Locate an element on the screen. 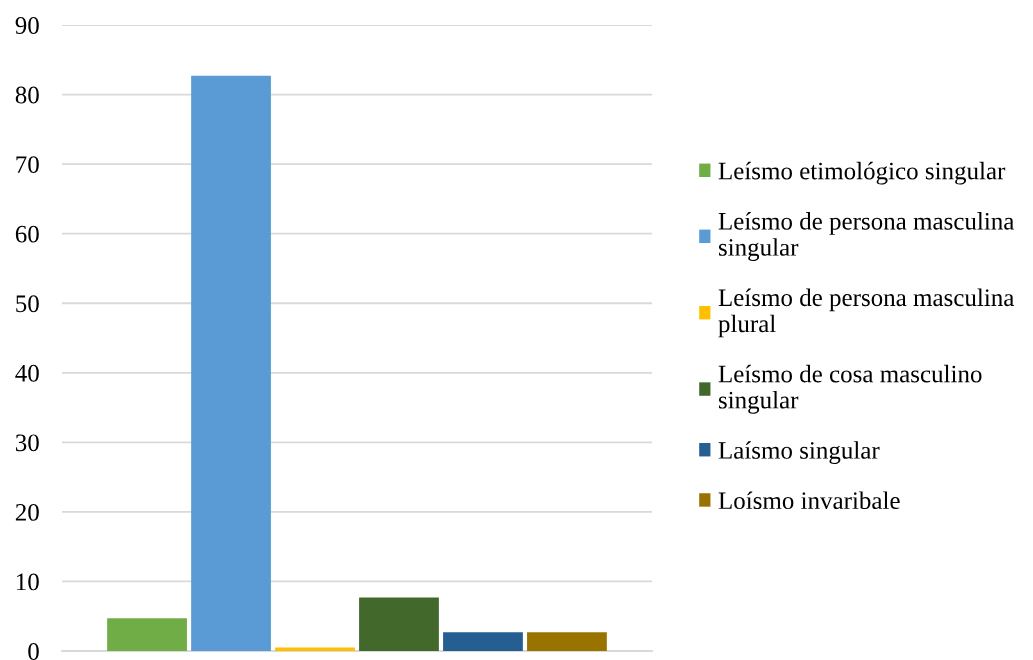  y-tick-label: 60 is located at coordinates (27, 234).